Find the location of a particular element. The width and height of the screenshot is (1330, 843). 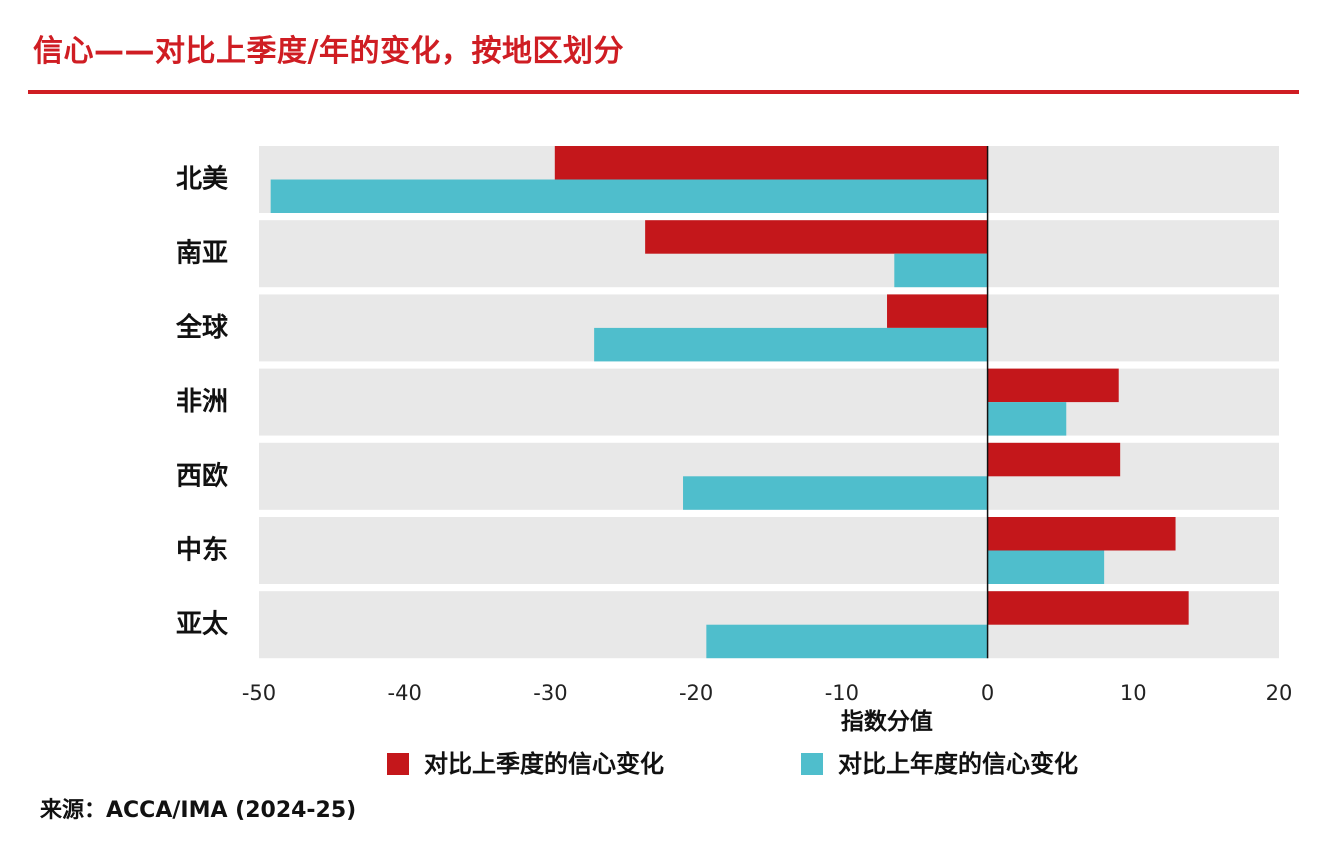

category-label: 北美 is located at coordinates (202, 179).